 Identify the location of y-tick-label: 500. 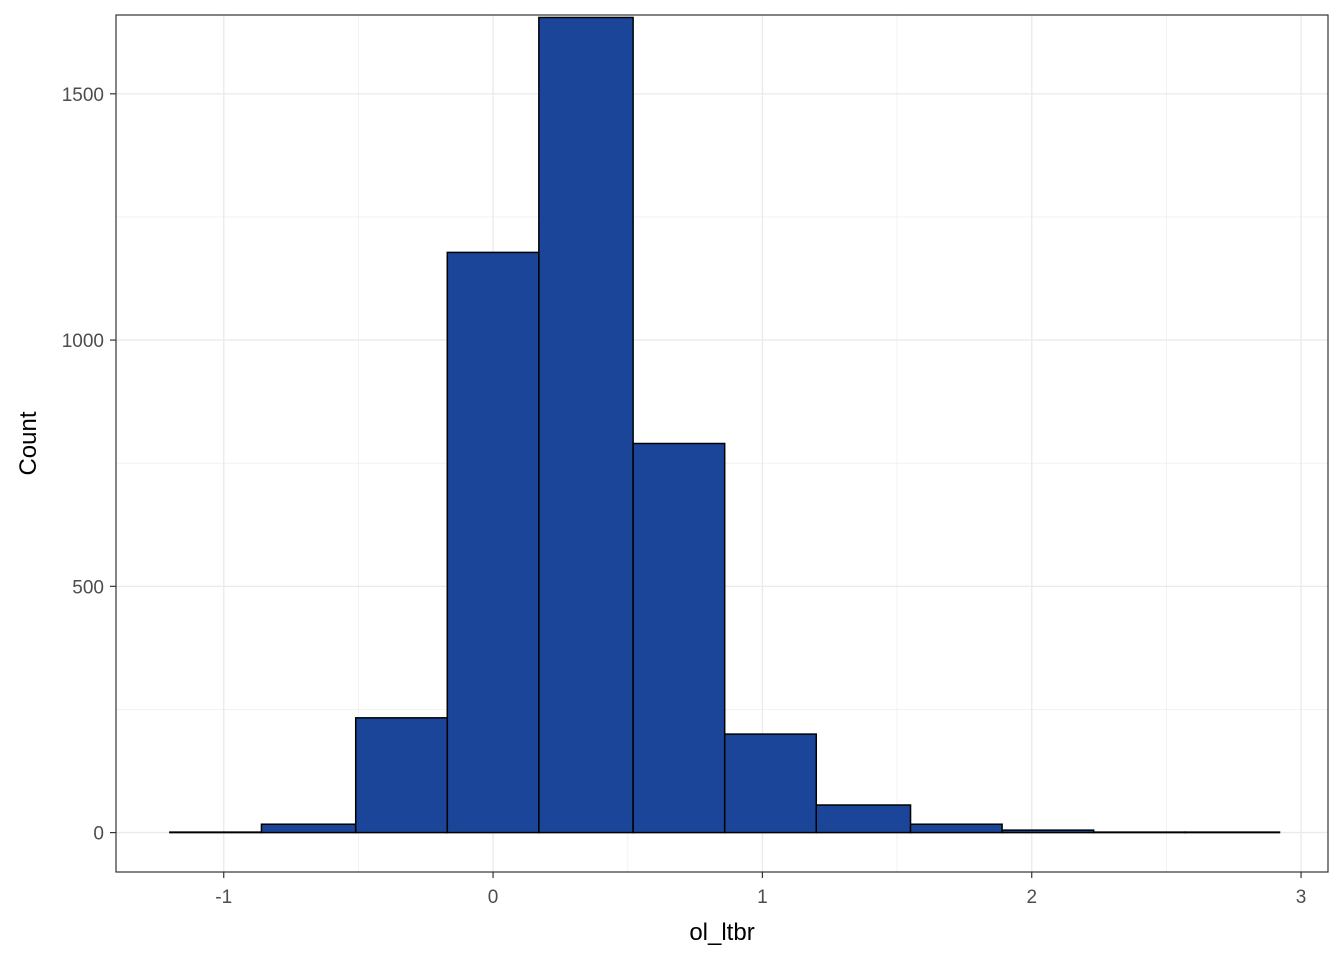
(88, 587).